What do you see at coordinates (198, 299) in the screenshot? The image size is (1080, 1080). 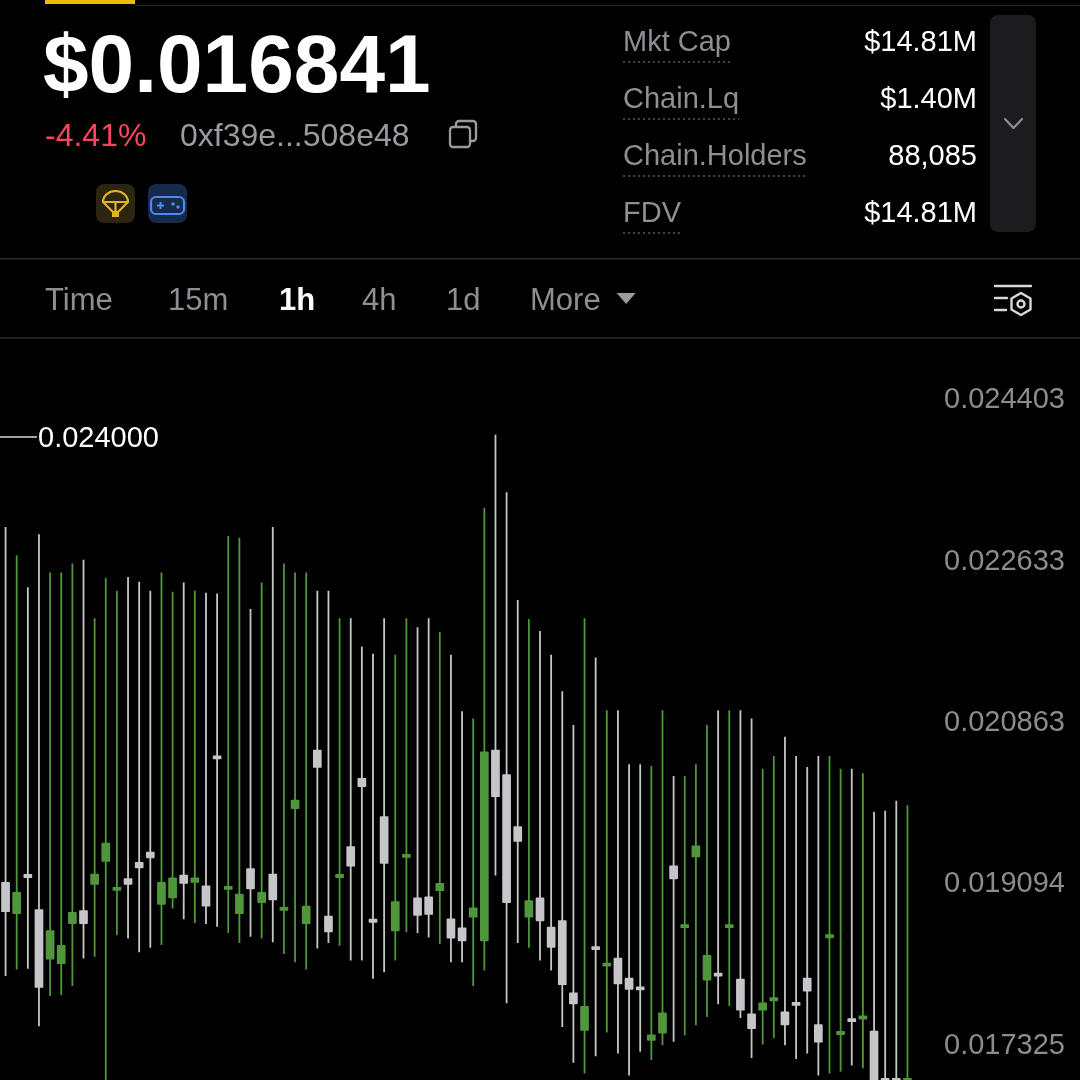 I see `text: 15m` at bounding box center [198, 299].